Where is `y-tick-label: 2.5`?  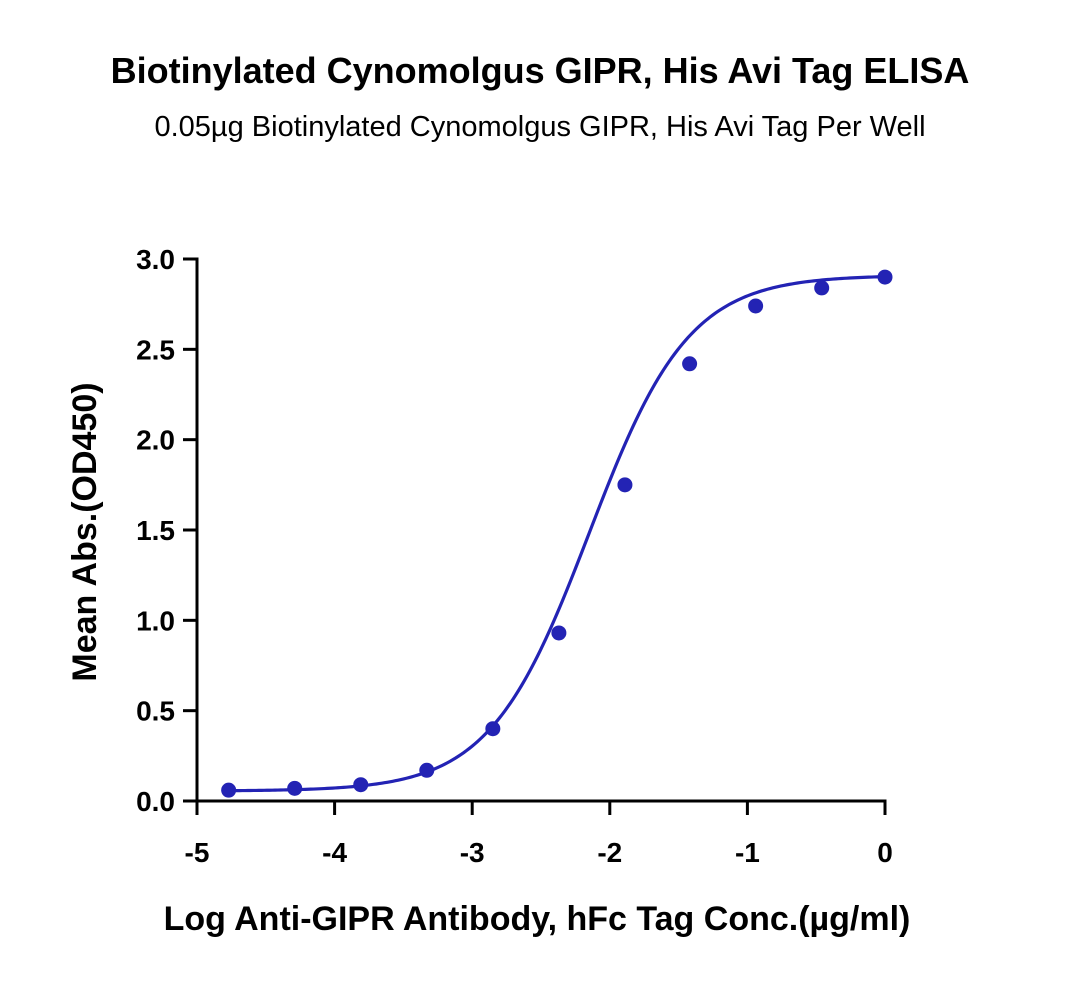
y-tick-label: 2.5 is located at coordinates (155, 349).